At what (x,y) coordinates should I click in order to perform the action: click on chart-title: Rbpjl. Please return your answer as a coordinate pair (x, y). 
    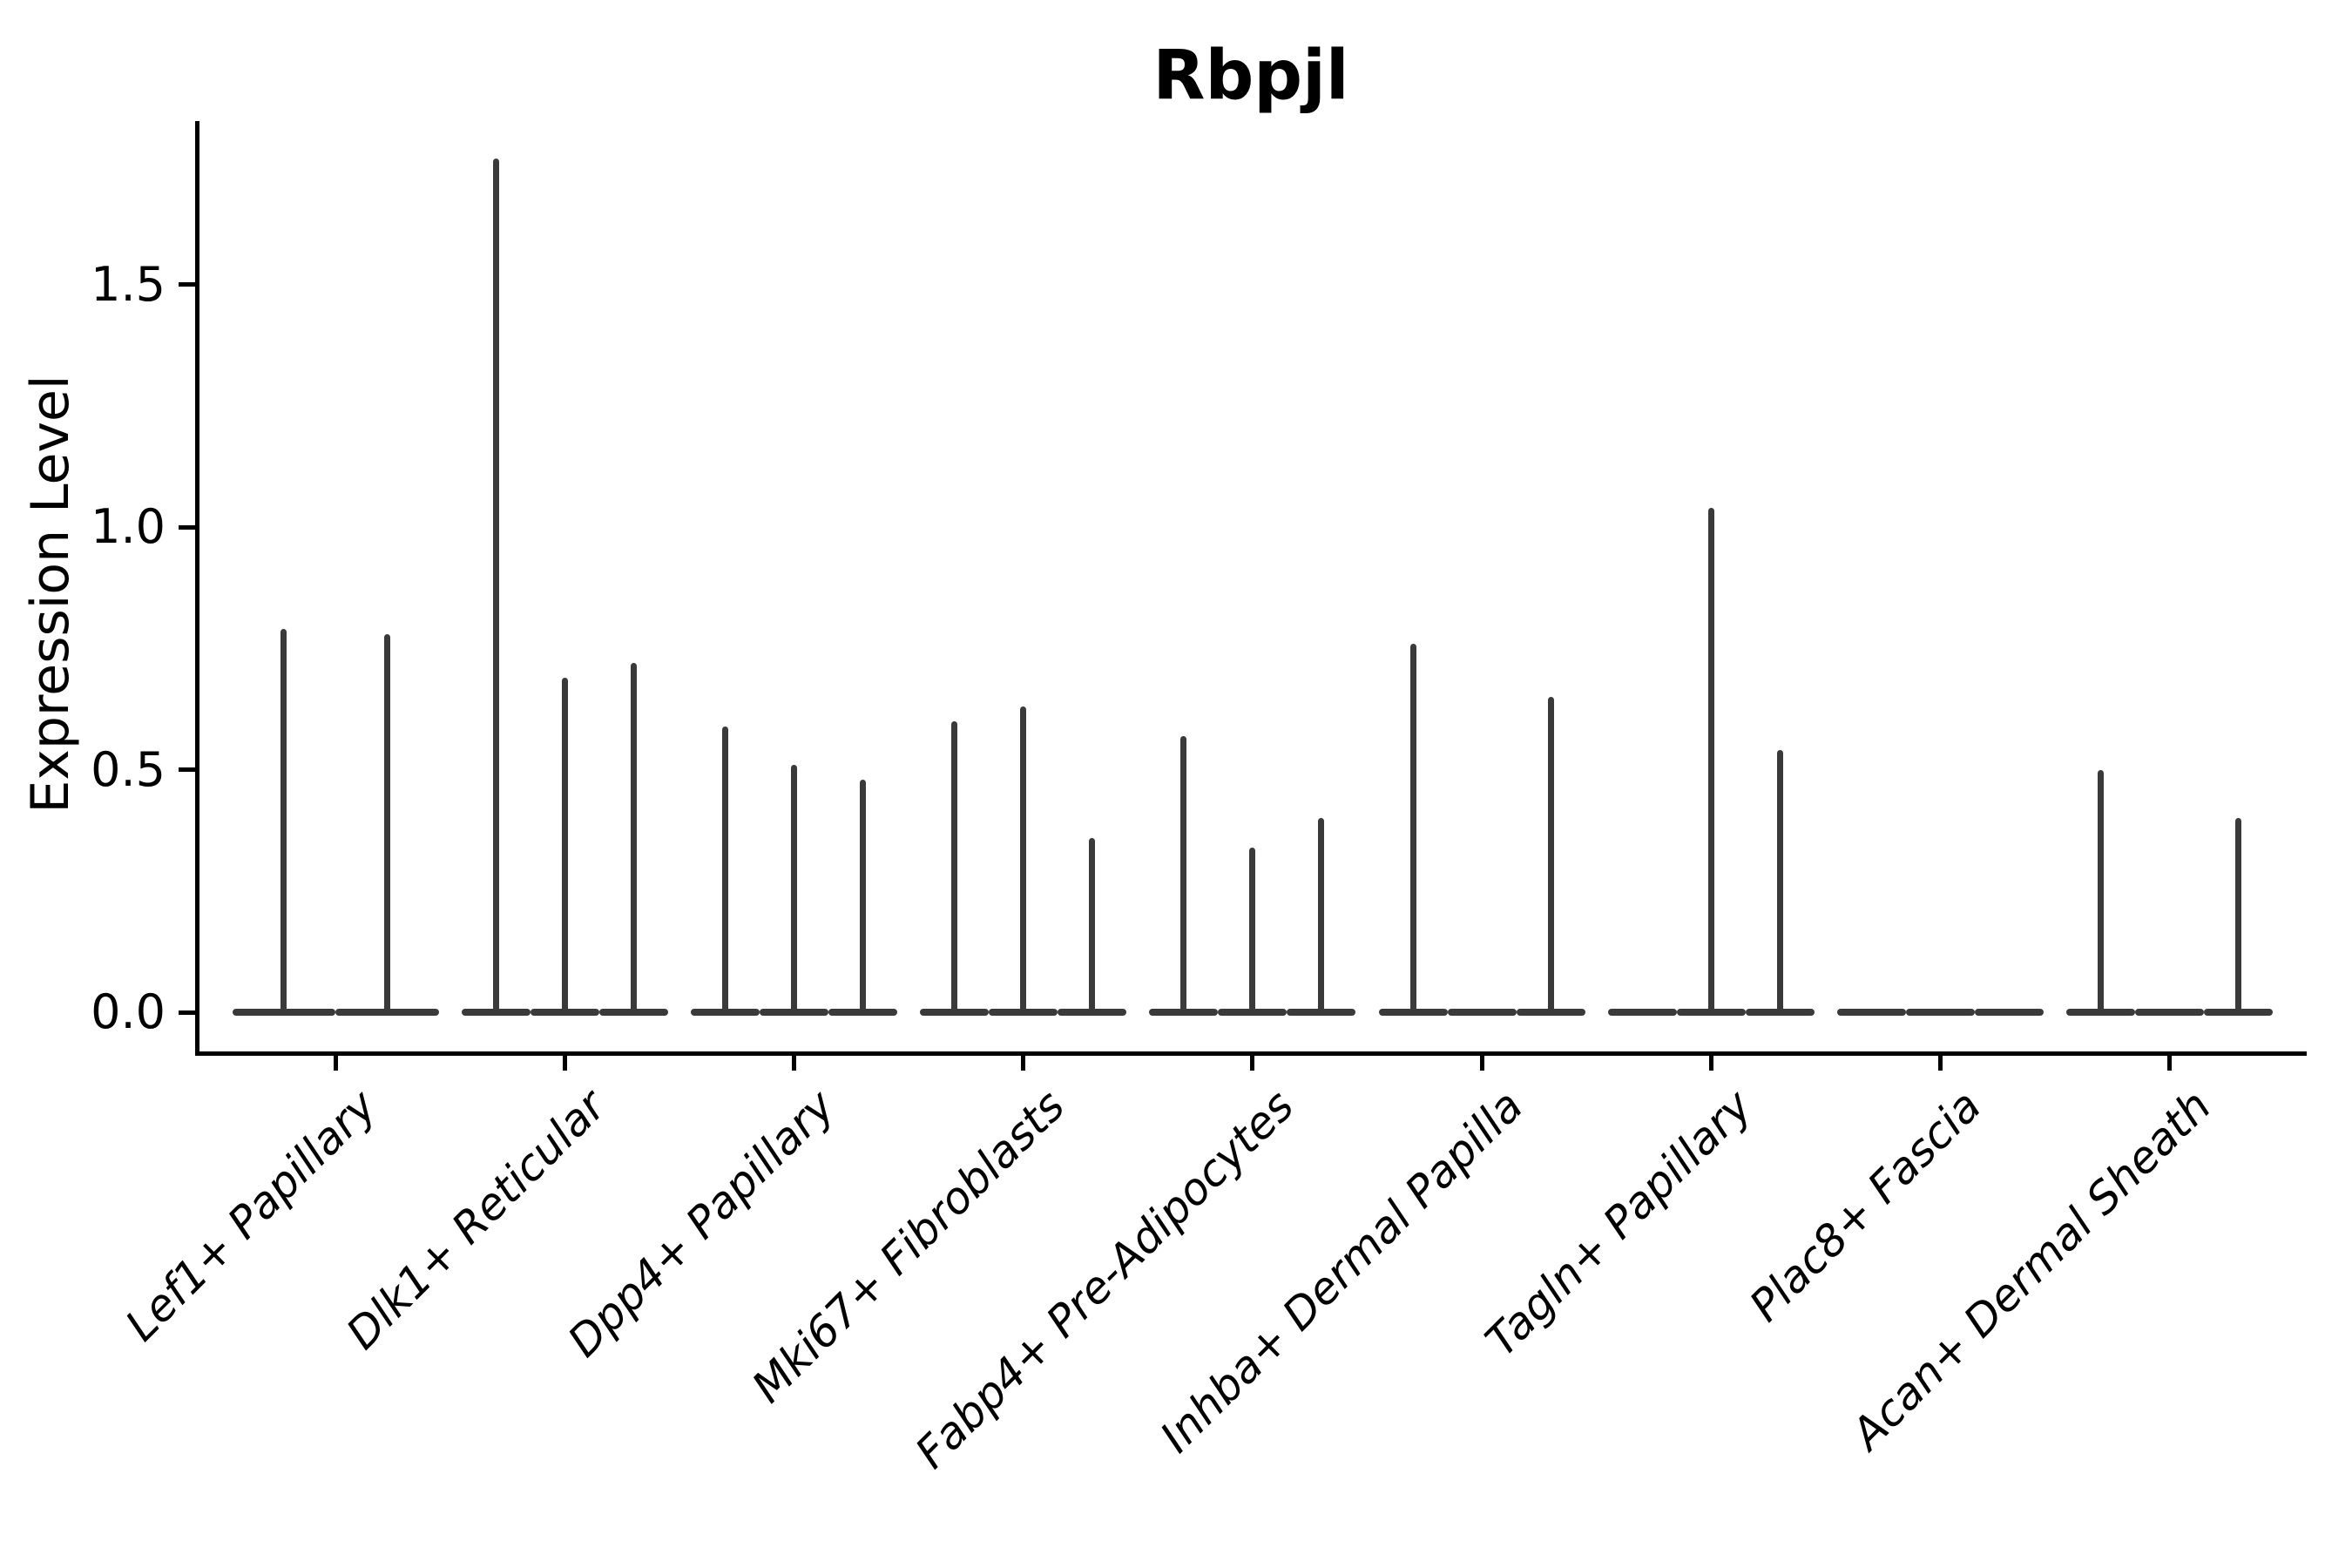
    Looking at the image, I should click on (1250, 76).